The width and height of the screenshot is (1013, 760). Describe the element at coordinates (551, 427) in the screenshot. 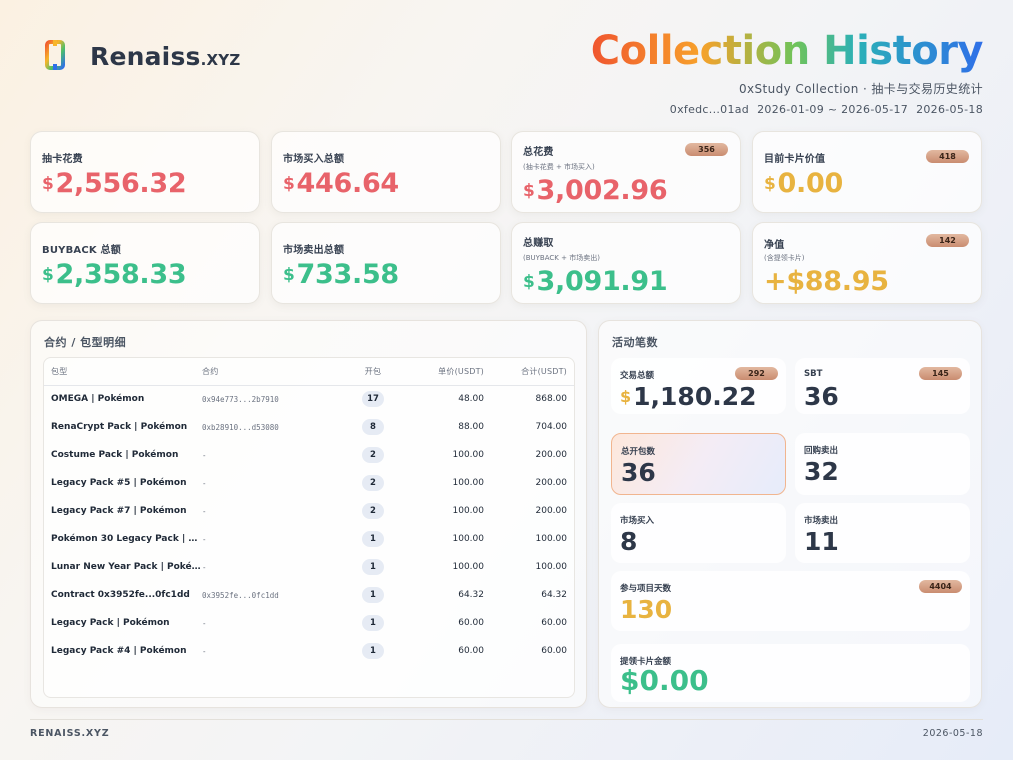

I see `row-total: 704.00` at that location.